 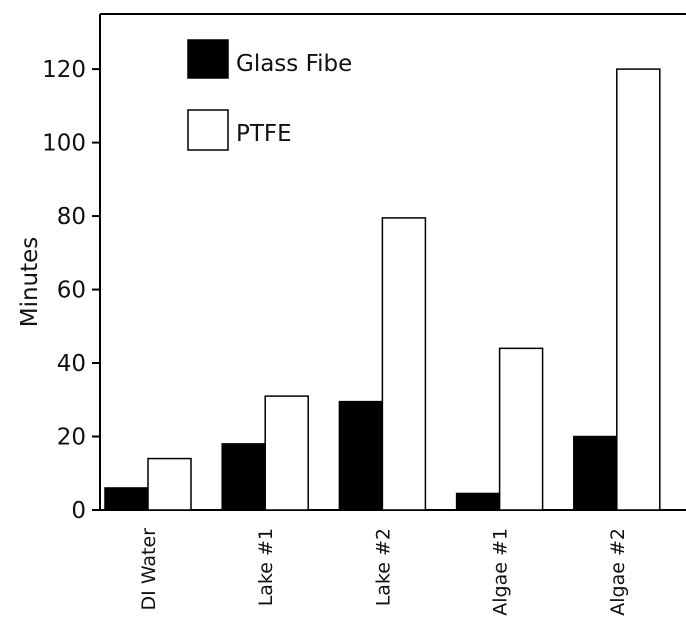 What do you see at coordinates (294, 64) in the screenshot?
I see `legend-label-glass-fibe: Glass Fibe` at bounding box center [294, 64].